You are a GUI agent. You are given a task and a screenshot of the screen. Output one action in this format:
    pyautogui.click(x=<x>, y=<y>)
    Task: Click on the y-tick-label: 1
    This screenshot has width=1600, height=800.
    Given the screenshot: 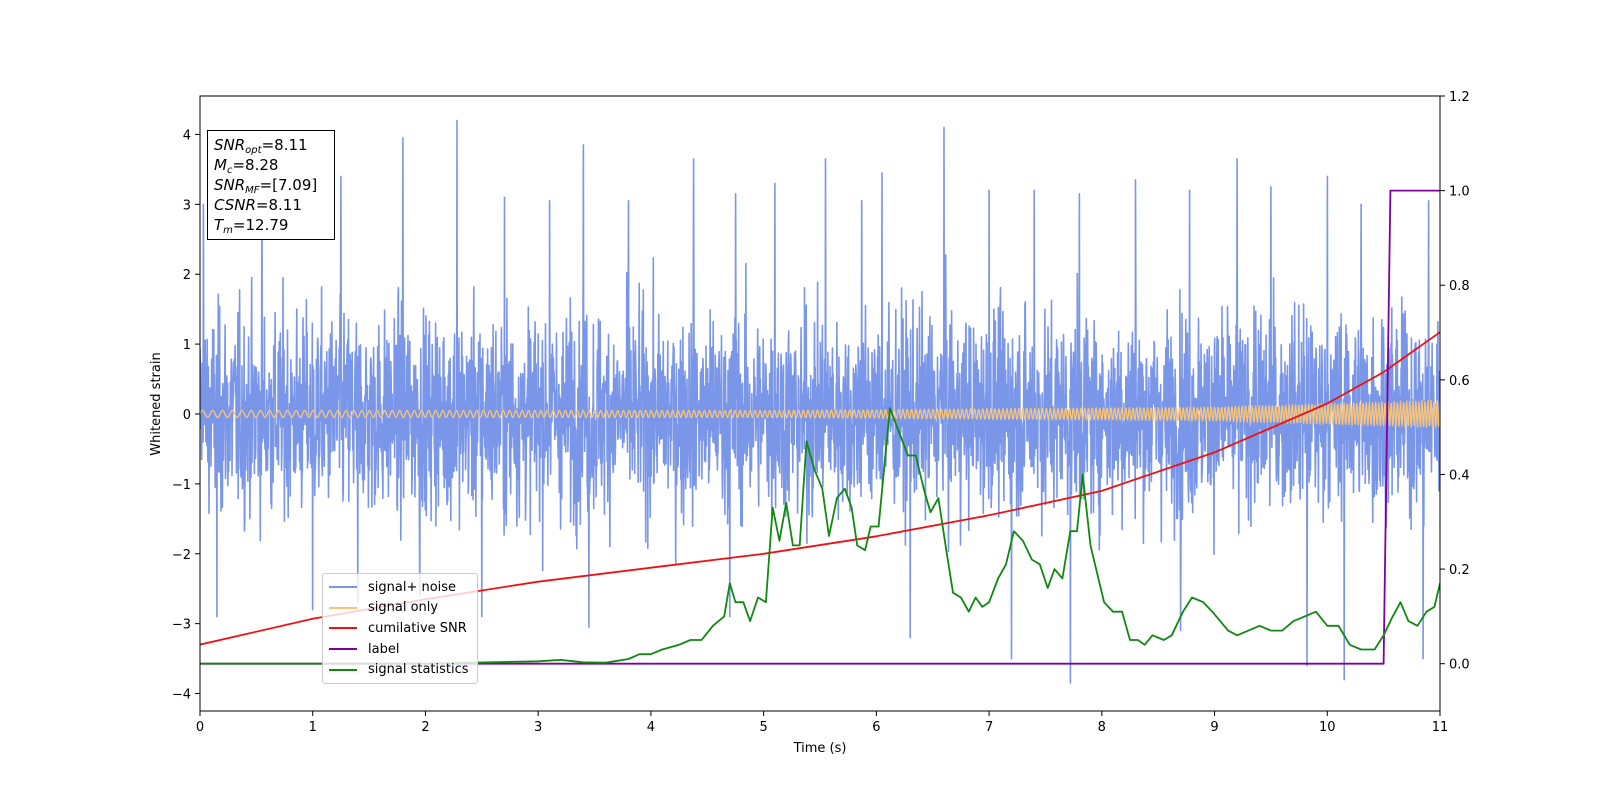 What is the action you would take?
    pyautogui.click(x=187, y=345)
    